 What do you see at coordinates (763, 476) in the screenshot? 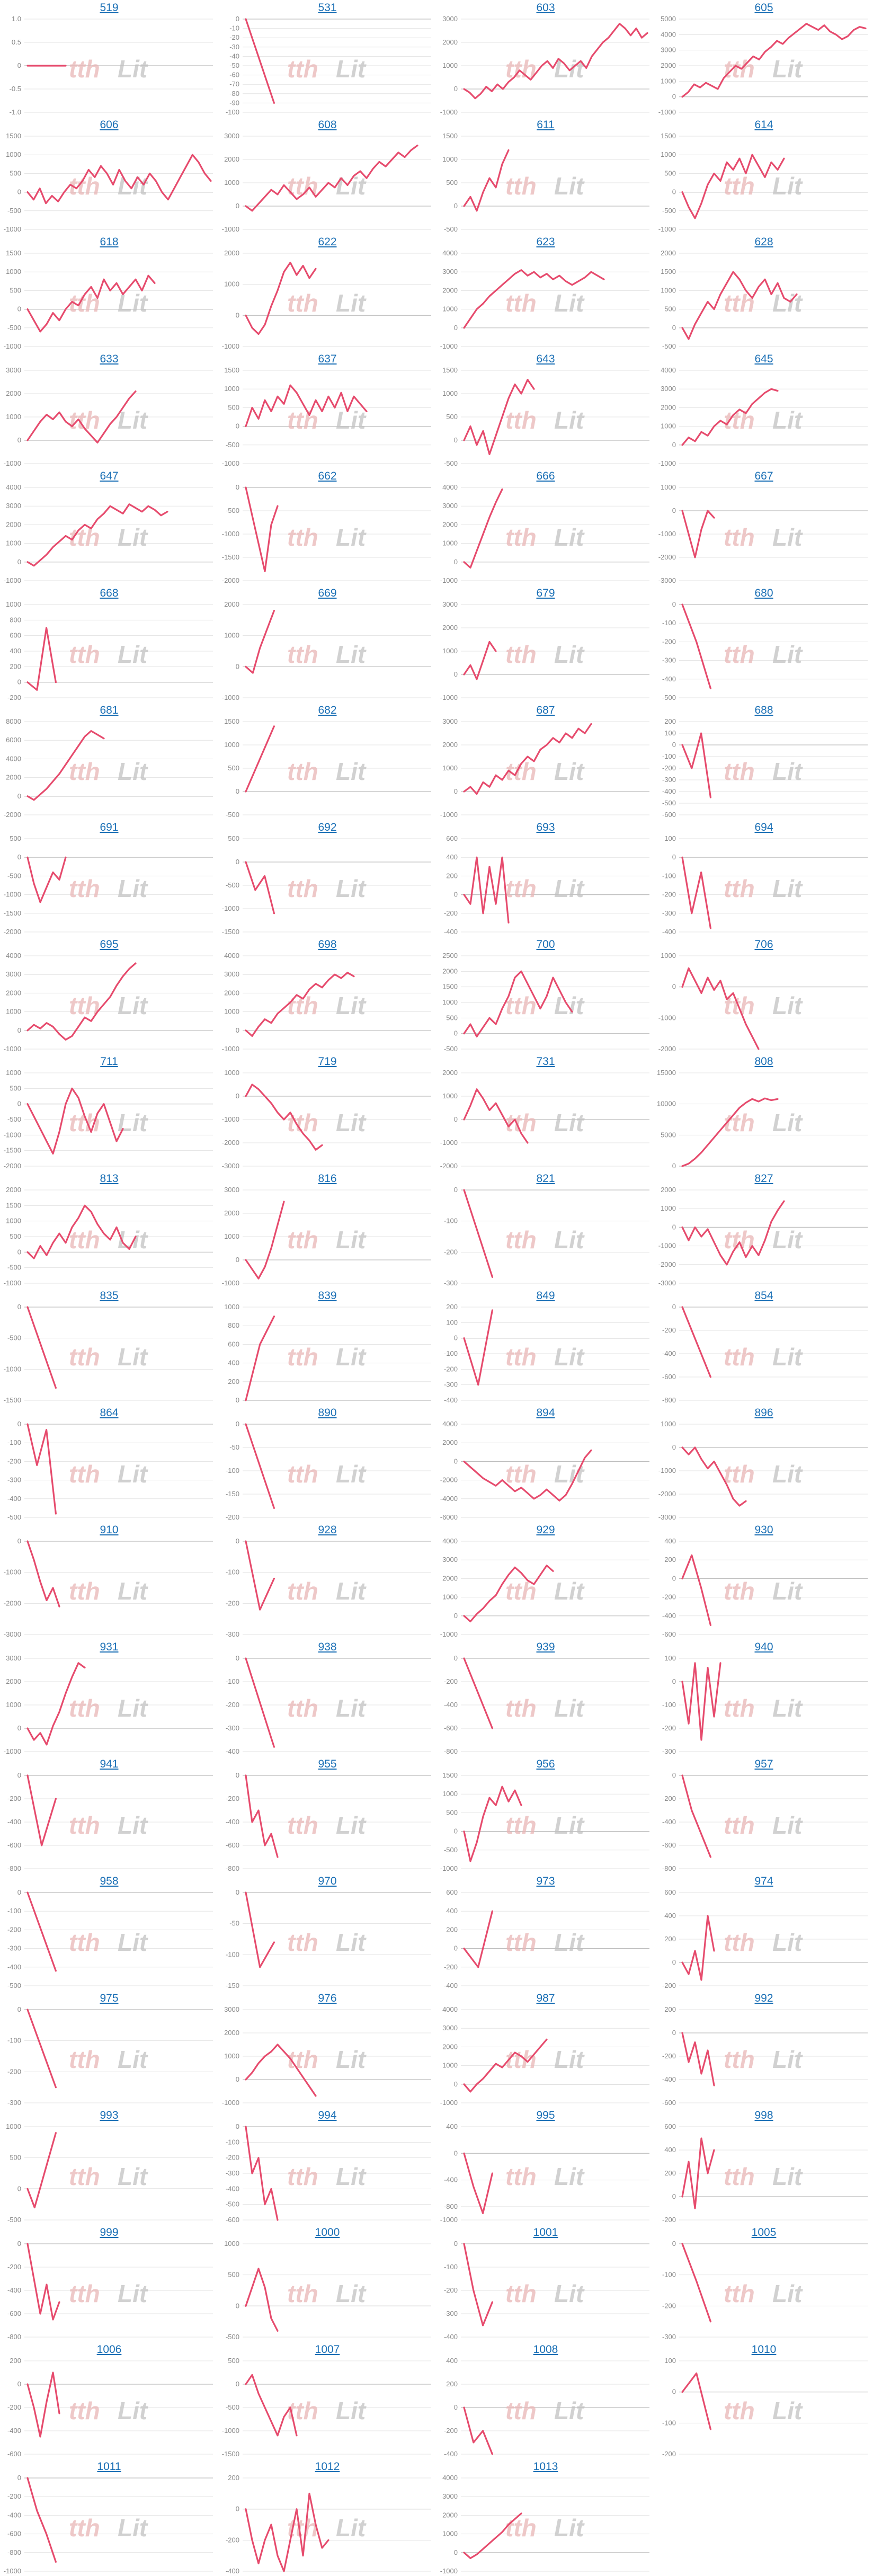
I see `chart-title-link: 667` at bounding box center [763, 476].